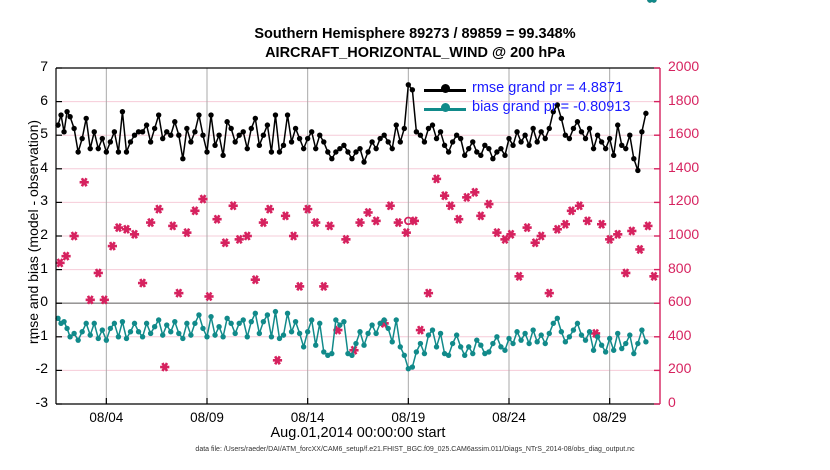 The image size is (830, 470). I want to click on legend-circle-marker, so click(445, 107).